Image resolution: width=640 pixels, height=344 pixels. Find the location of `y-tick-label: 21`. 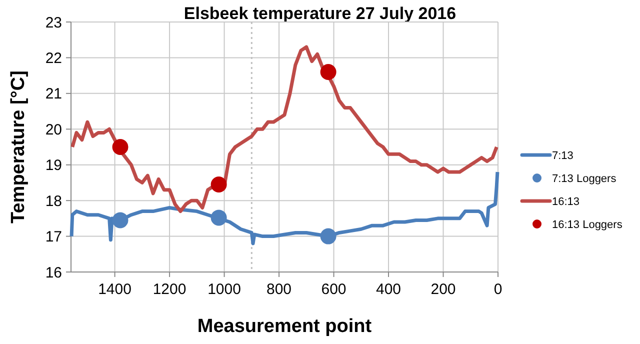

y-tick-label: 21 is located at coordinates (53, 94).